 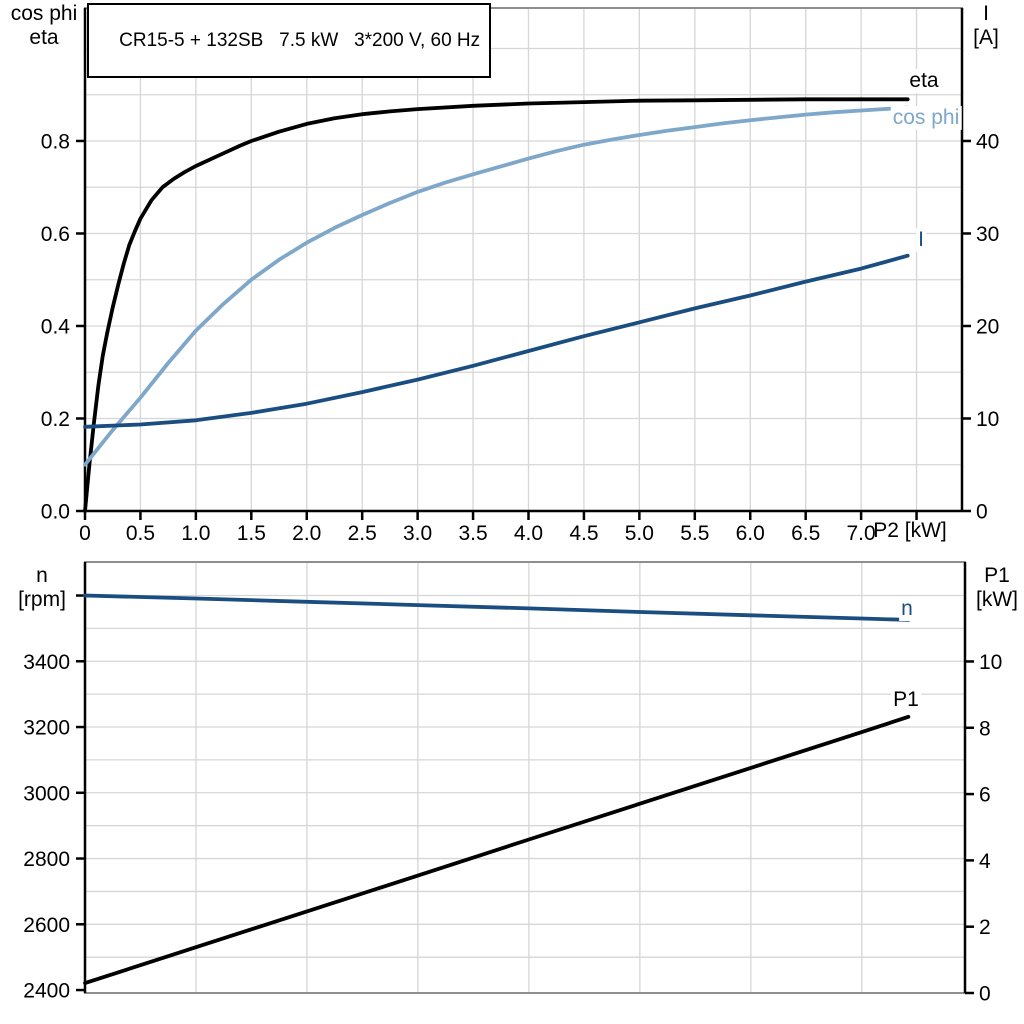 I want to click on left-axis-label-eta: eta, so click(x=44, y=37).